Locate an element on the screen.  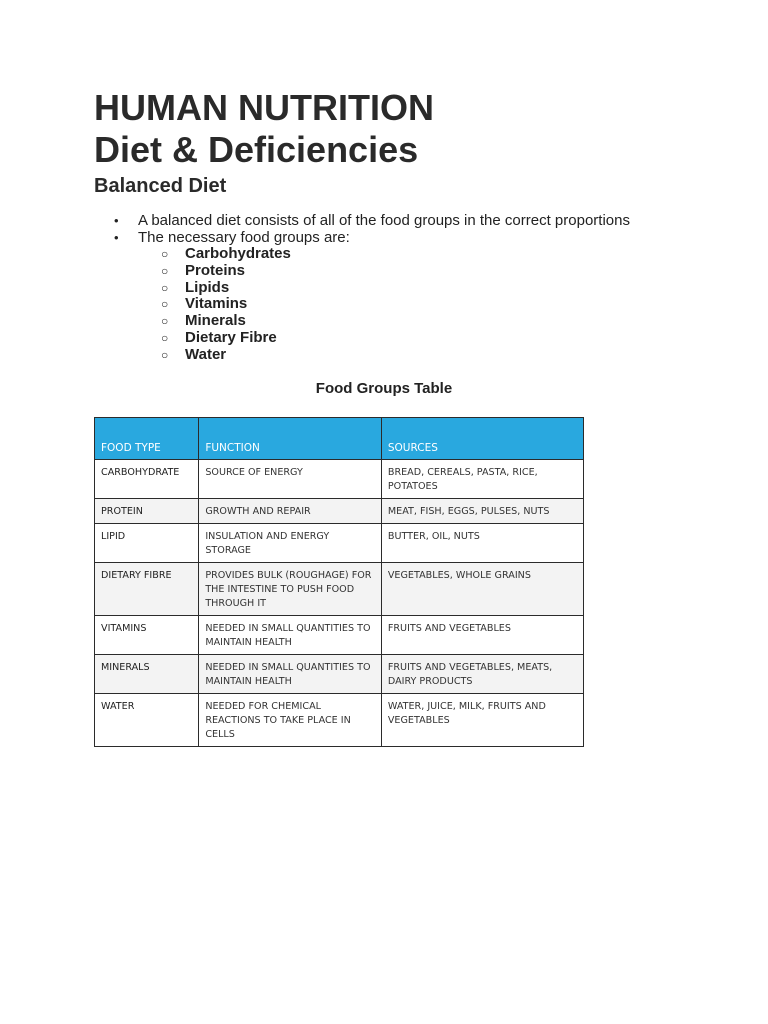
page-subtitle: Diet & Deficiencies is located at coordinates (256, 149).